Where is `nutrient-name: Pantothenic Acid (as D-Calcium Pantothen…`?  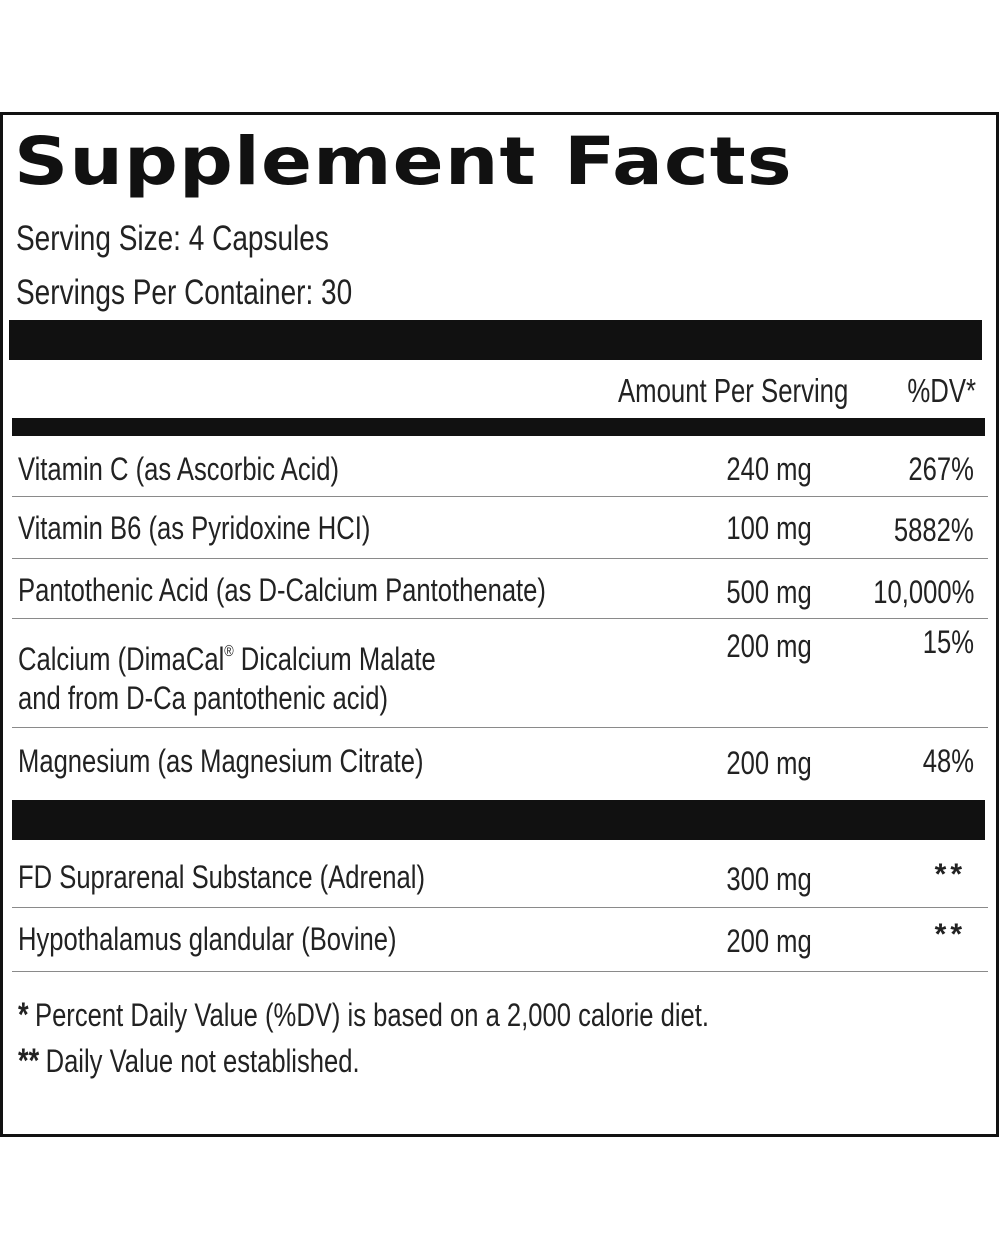
nutrient-name: Pantothenic Acid (as D-Calcium Pantothen… is located at coordinates (282, 590).